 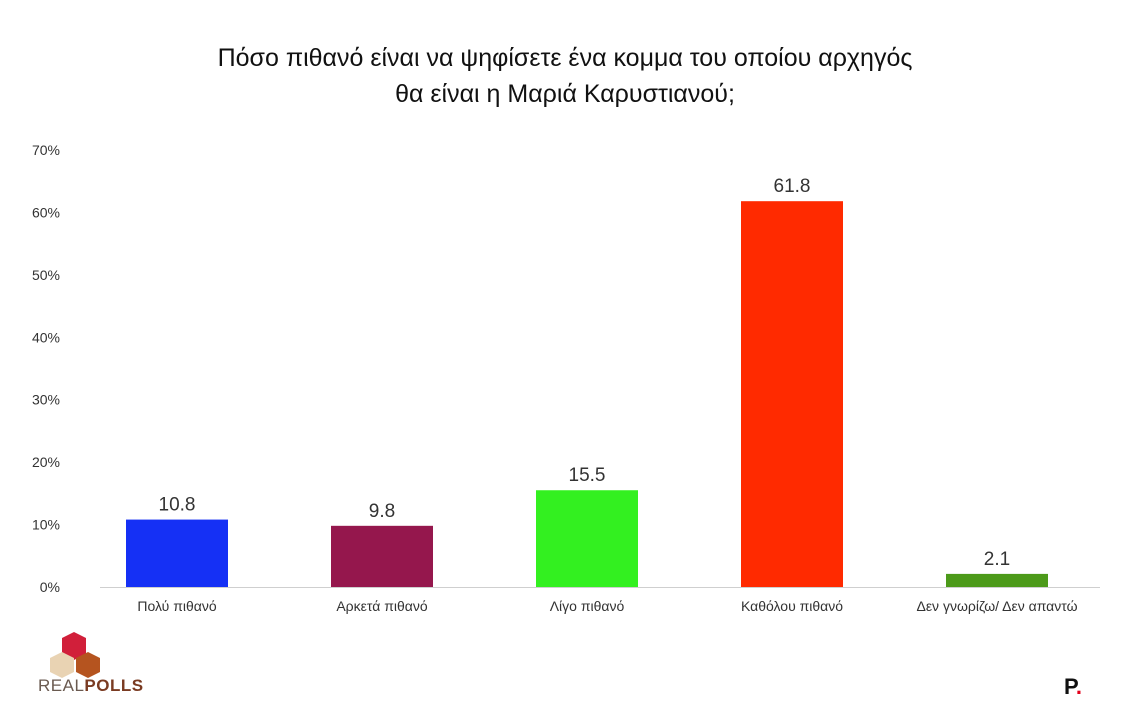 What do you see at coordinates (46, 462) in the screenshot?
I see `y-tick-label: 20%` at bounding box center [46, 462].